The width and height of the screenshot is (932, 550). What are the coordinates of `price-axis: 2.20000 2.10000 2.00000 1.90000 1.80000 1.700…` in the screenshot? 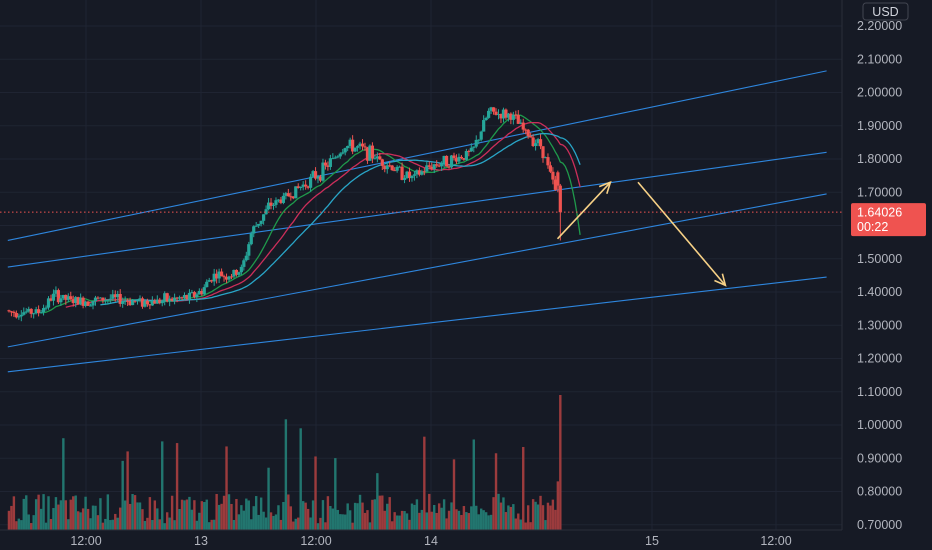 It's located at (886, 275).